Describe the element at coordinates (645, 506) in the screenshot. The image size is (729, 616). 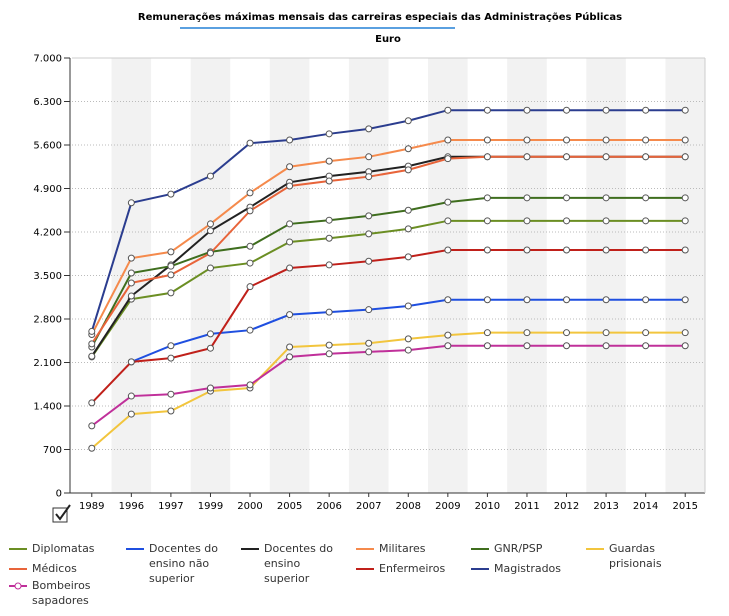
I see `x-tick-label: 2014` at that location.